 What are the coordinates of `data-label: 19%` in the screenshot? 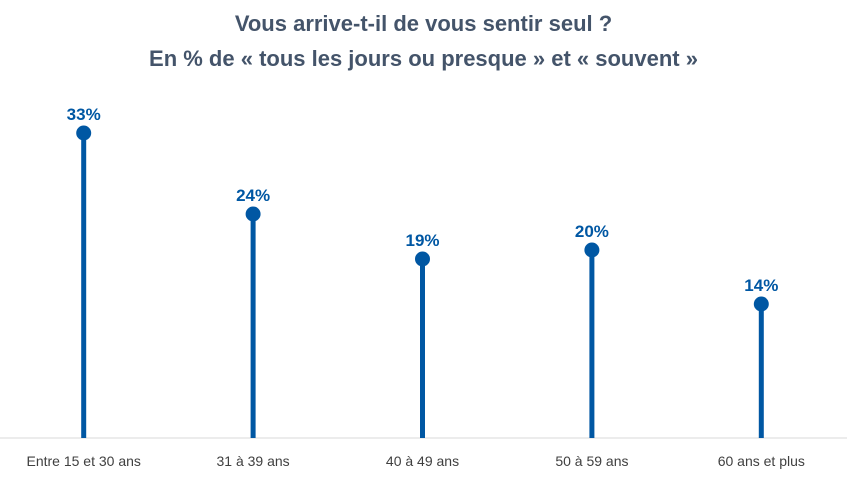 It's located at (422, 240).